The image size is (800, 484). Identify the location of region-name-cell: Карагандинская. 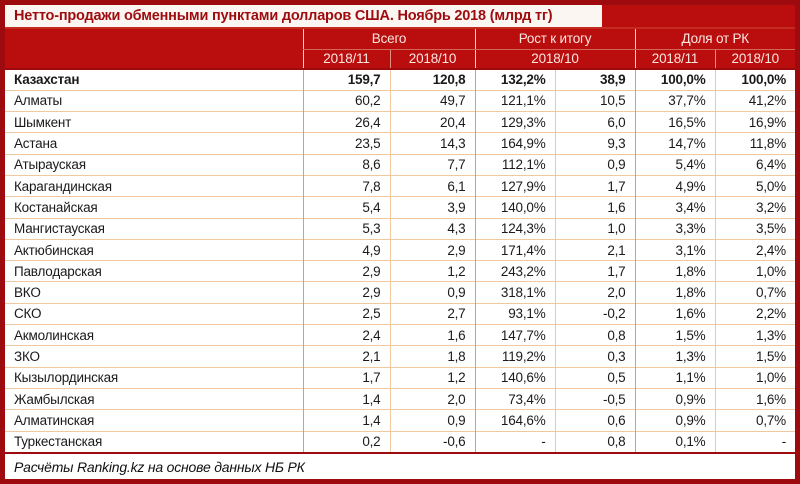
(154, 185).